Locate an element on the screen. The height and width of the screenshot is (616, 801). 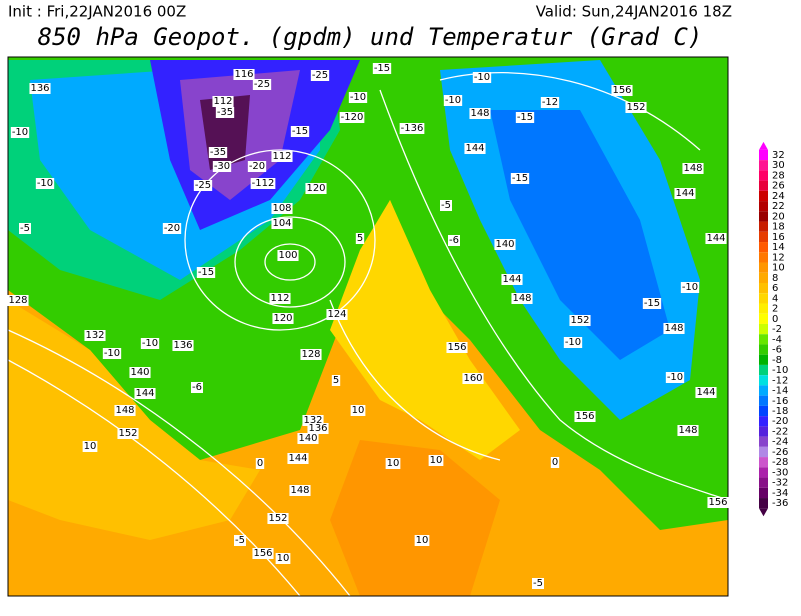
legend-tick-label: -8 is located at coordinates (777, 360).